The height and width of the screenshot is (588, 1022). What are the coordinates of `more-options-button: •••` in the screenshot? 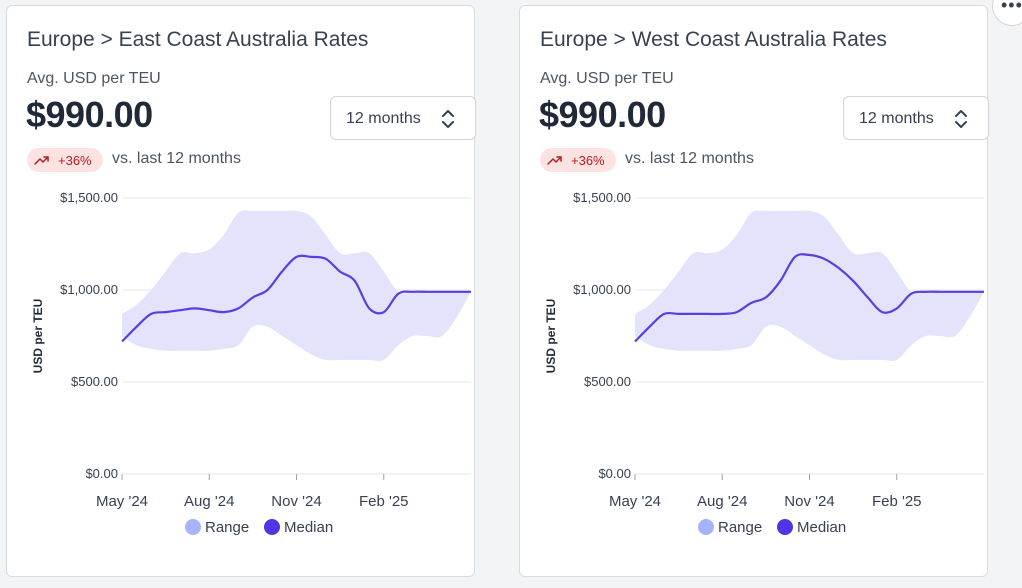 It's located at (1007, 13).